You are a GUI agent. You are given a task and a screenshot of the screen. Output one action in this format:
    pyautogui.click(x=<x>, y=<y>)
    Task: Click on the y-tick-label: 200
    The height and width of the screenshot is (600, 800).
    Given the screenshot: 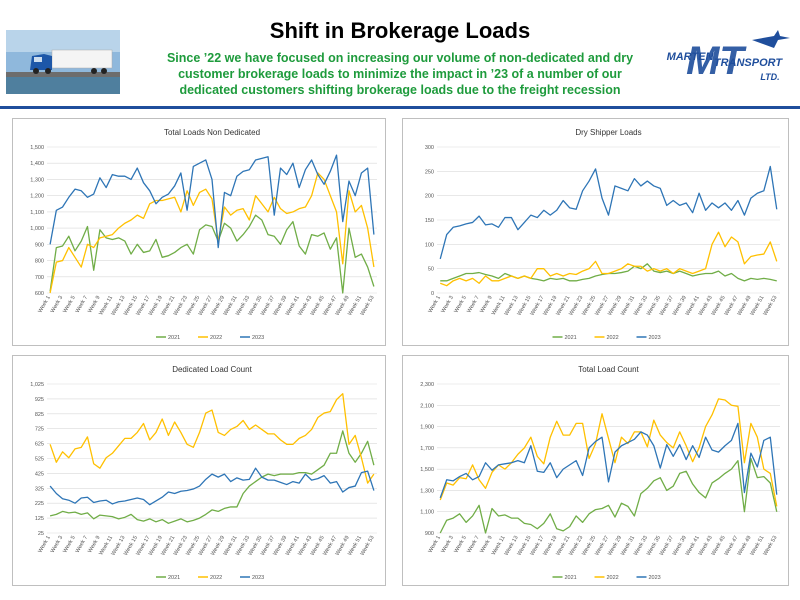 What is the action you would take?
    pyautogui.click(x=429, y=197)
    